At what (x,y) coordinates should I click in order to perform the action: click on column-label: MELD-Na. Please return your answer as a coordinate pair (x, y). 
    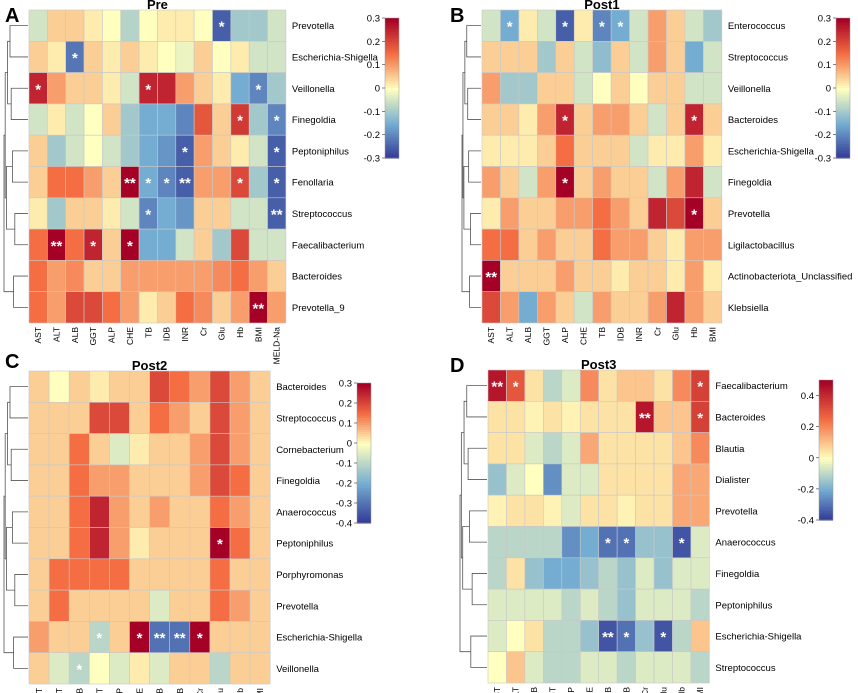
    Looking at the image, I should click on (277, 346).